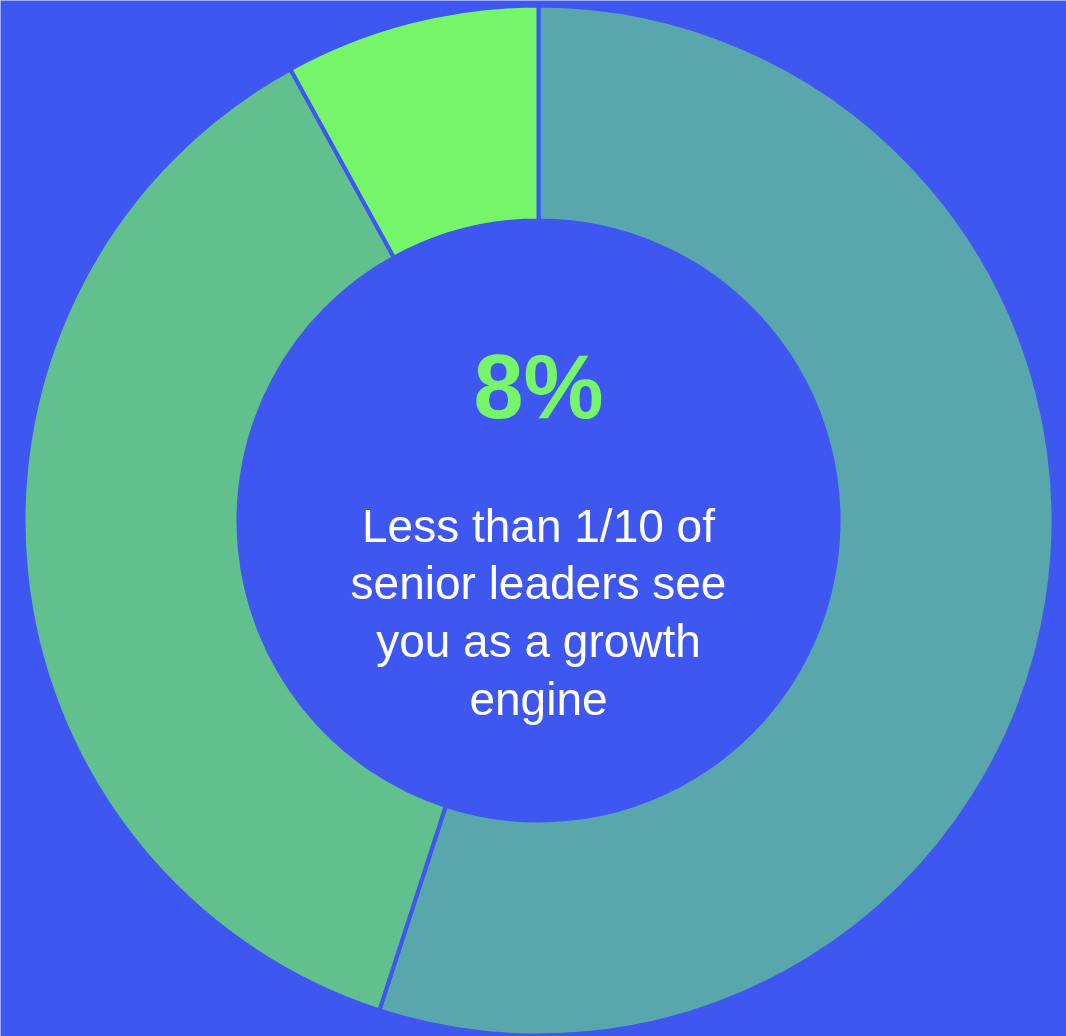  Describe the element at coordinates (538, 612) in the screenshot. I see `text: Less than 1/10 of senior leaders see you as a growth engine` at that location.